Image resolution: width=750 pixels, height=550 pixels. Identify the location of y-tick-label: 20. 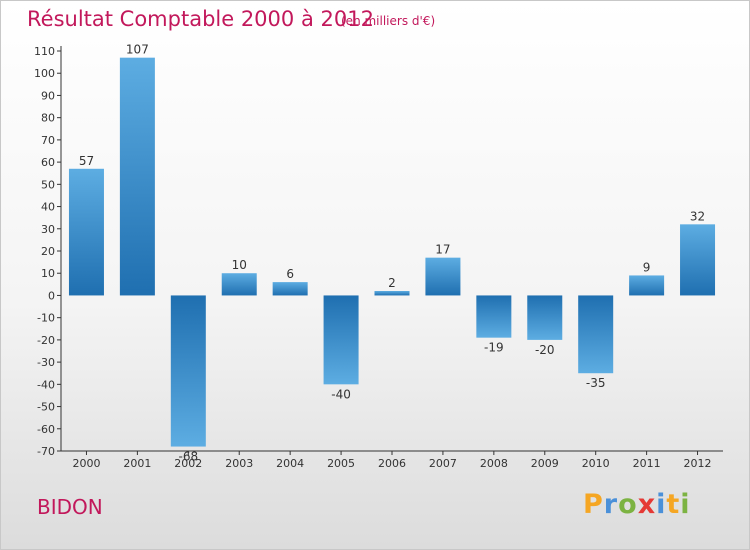
(48, 251).